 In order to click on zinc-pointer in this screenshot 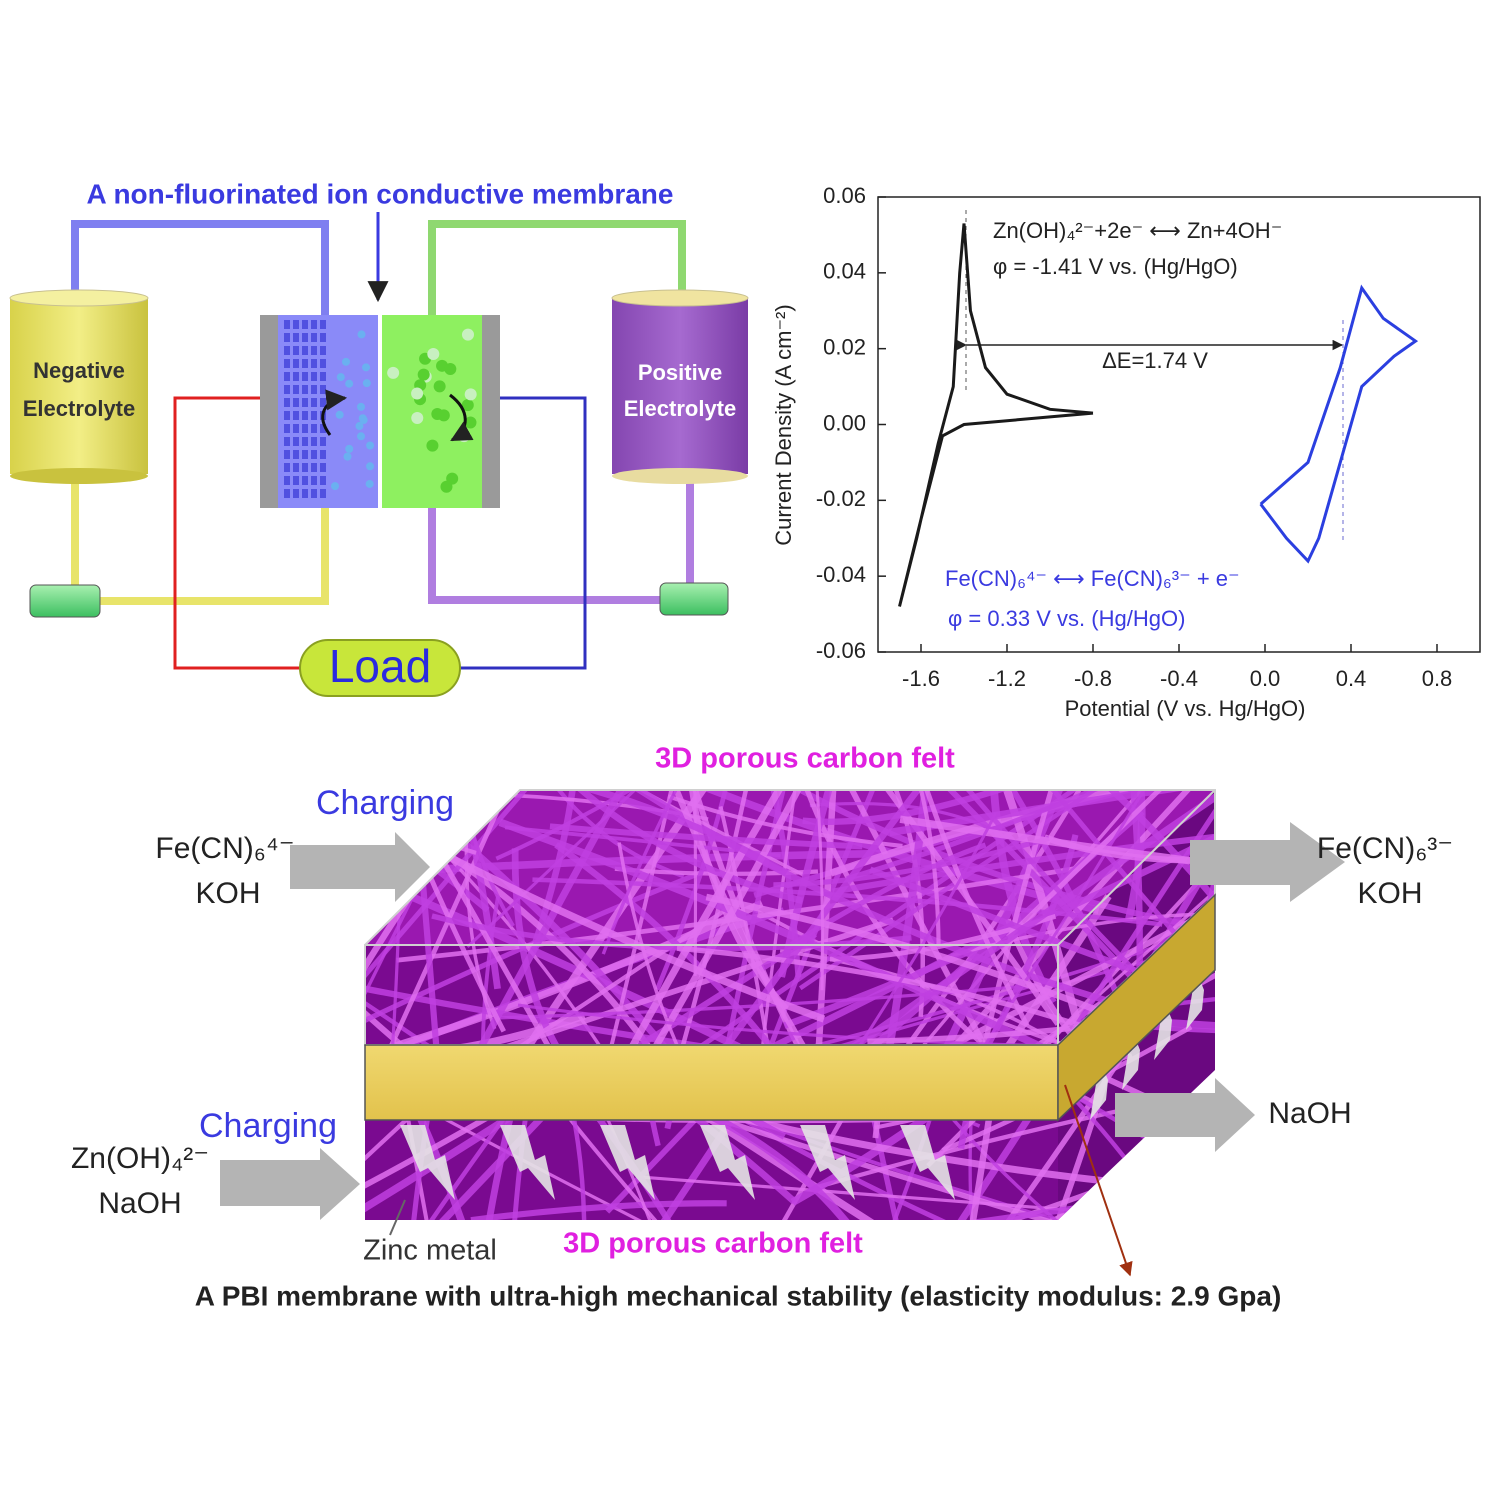, I will do `click(397, 1217)`.